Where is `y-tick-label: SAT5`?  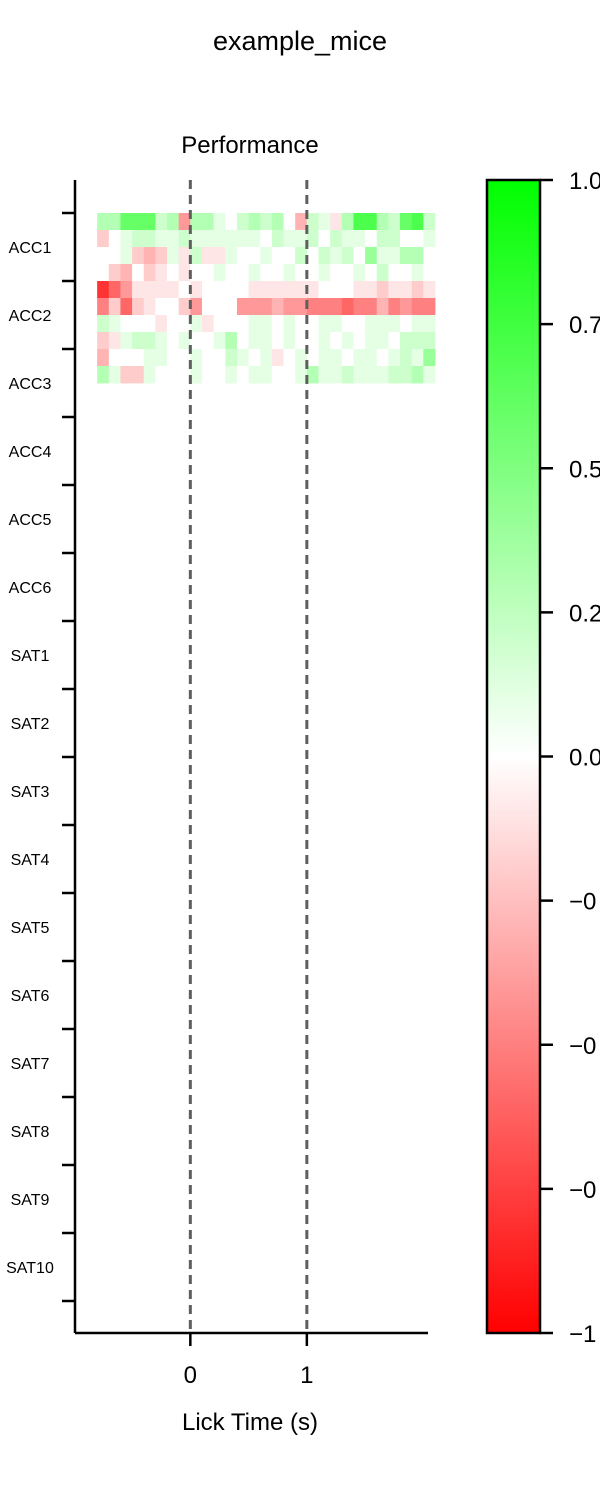 y-tick-label: SAT5 is located at coordinates (30, 928).